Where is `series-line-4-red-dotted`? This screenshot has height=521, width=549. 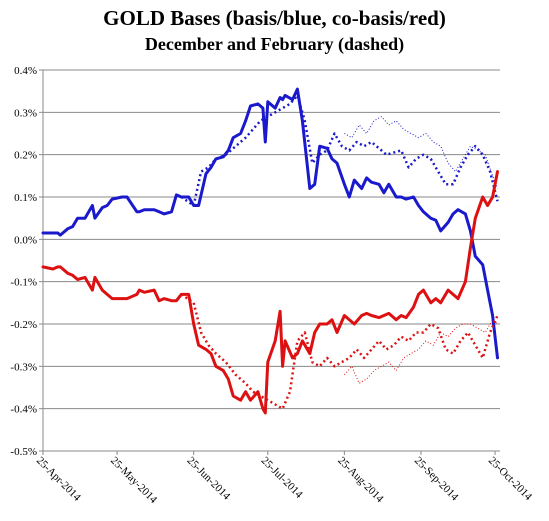
series-line-4-red-dotted is located at coordinates (339, 351).